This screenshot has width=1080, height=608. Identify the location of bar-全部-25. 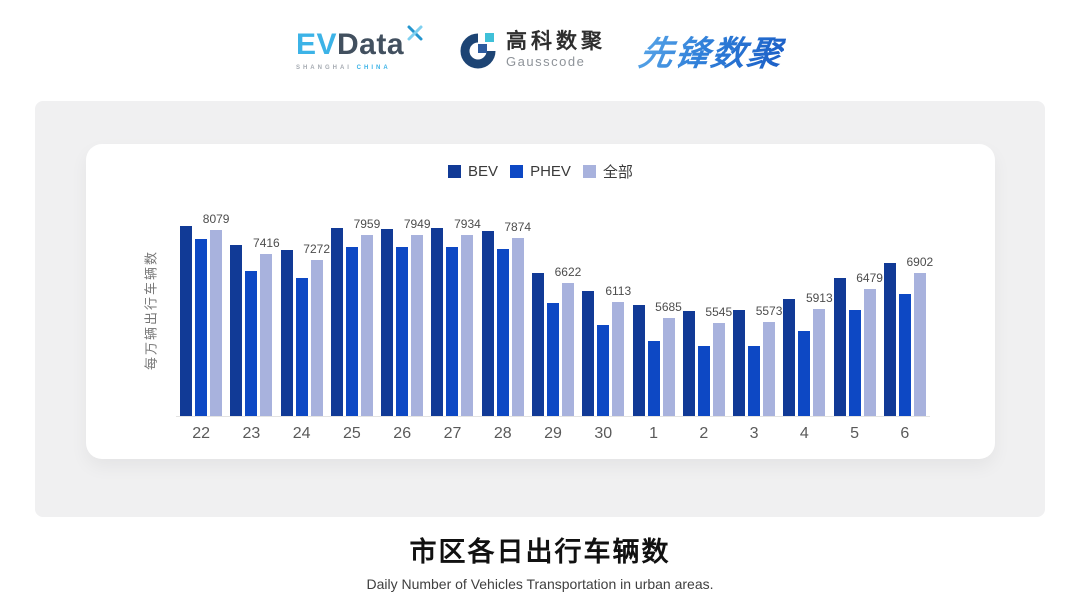
(366, 325).